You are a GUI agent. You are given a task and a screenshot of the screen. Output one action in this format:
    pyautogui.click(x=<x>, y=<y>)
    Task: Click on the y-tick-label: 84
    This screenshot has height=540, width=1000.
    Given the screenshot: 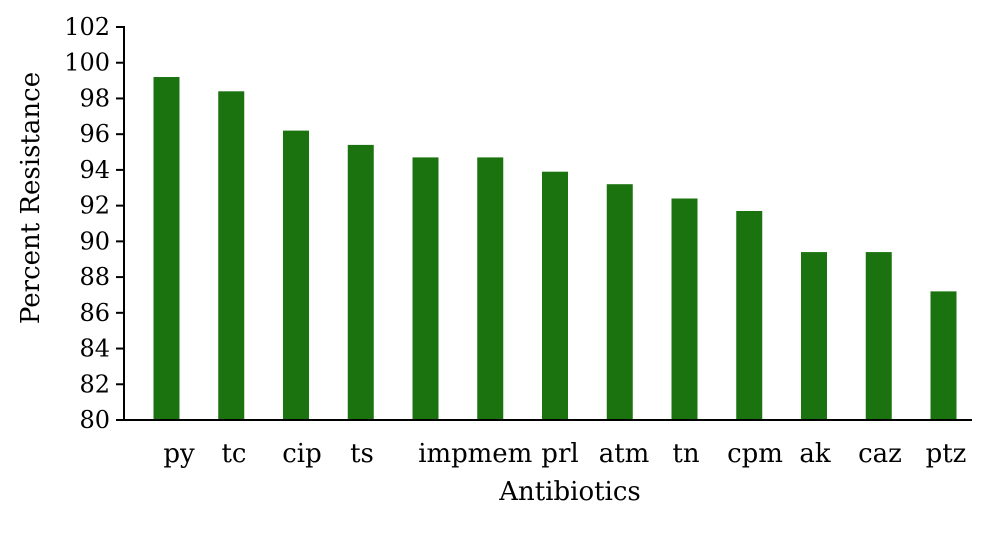 What is the action you would take?
    pyautogui.click(x=94, y=349)
    